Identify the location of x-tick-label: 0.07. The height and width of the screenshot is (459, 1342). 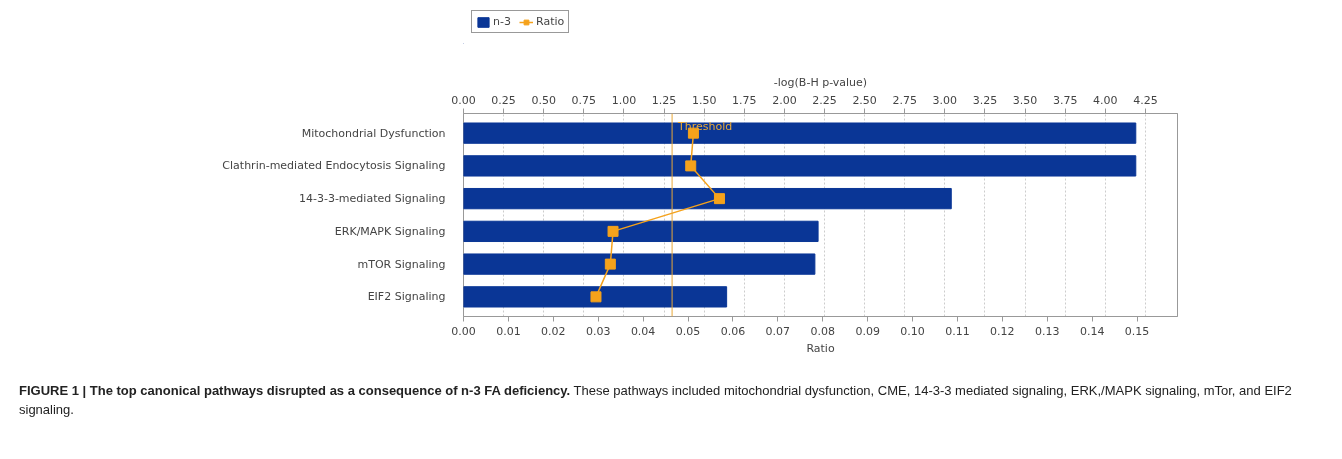
(778, 331).